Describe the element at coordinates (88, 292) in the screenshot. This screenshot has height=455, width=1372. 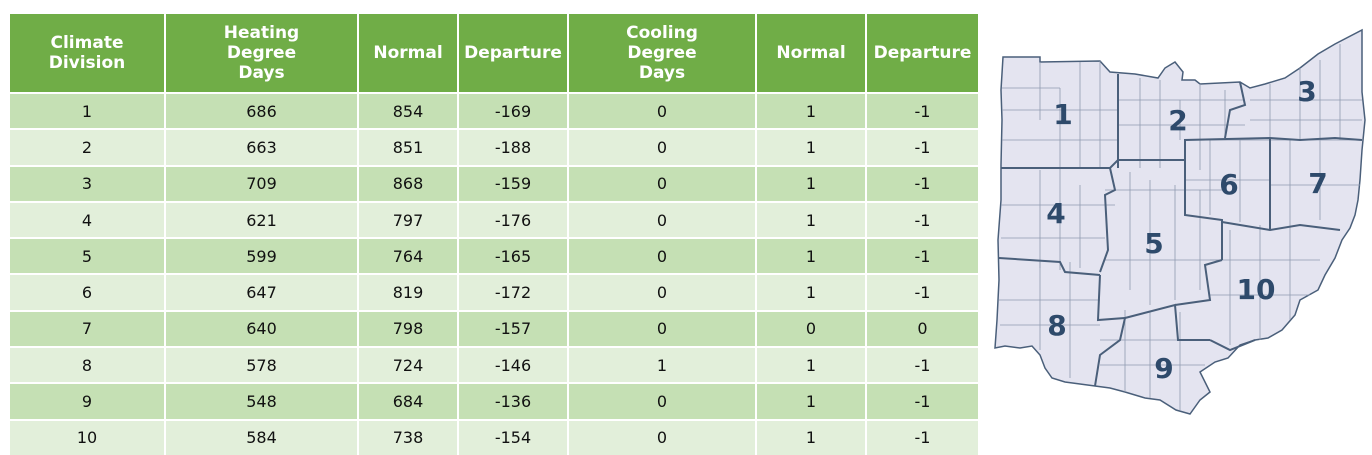
I see `cell-climate-division: 6` at that location.